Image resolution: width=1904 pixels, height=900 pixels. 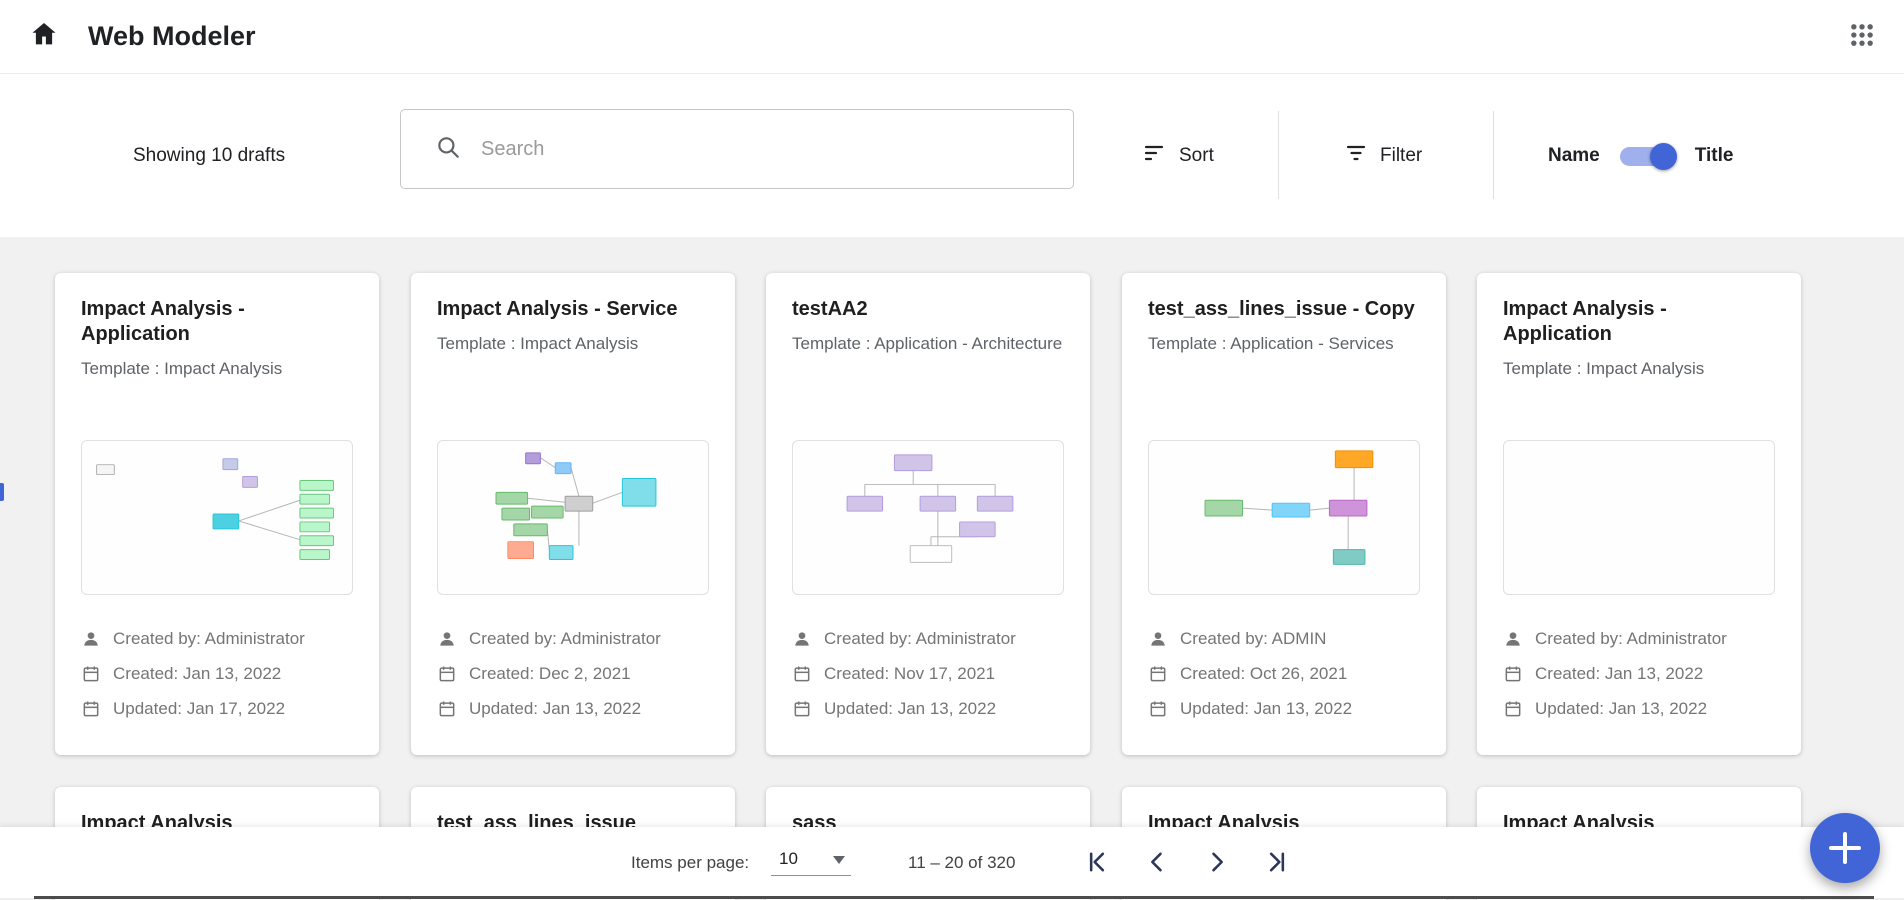 What do you see at coordinates (172, 36) in the screenshot?
I see `page-title: Web Modeler` at bounding box center [172, 36].